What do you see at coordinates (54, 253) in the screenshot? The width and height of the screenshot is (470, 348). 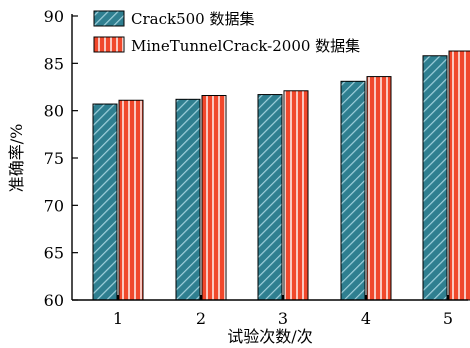 I see `y-tick-label-65: 65` at bounding box center [54, 253].